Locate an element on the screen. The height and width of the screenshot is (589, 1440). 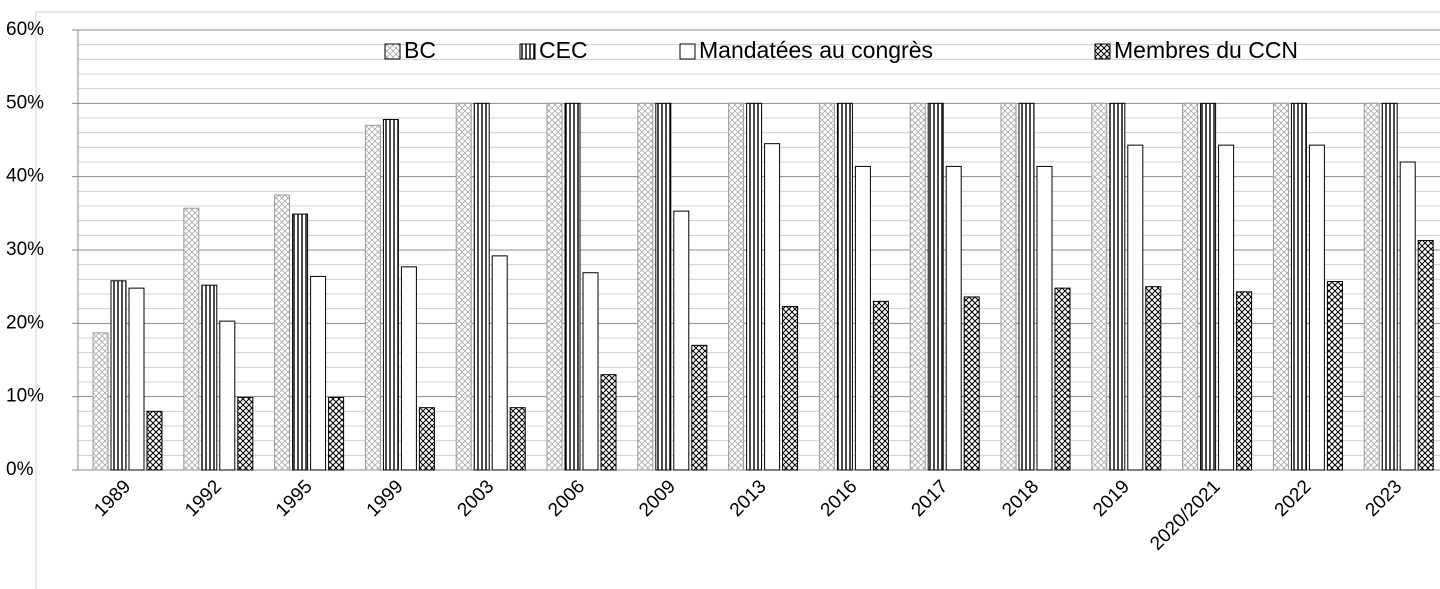
x-tick-label: 2020/2021 is located at coordinates (1185, 515).